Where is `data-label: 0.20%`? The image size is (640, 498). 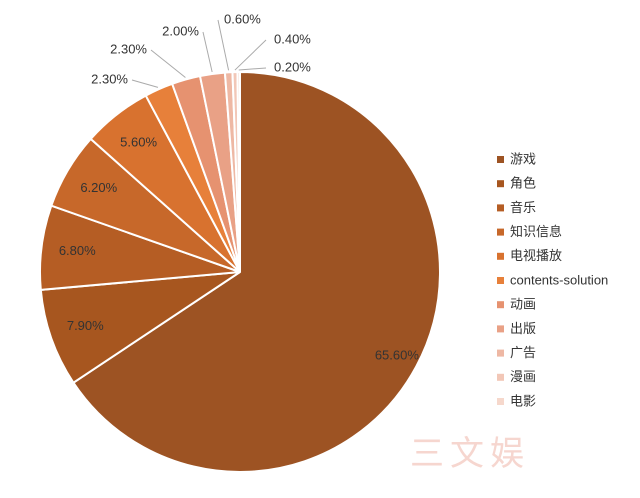 data-label: 0.20% is located at coordinates (292, 66).